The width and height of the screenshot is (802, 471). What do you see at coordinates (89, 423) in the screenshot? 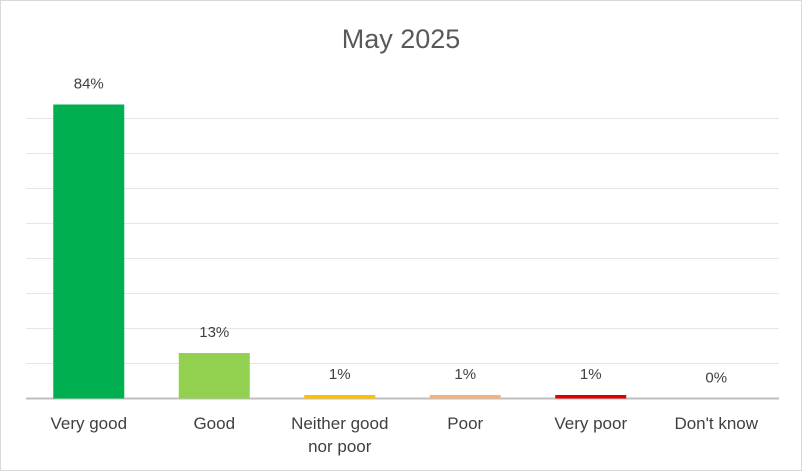
I see `x-tick-label: Very good` at bounding box center [89, 423].